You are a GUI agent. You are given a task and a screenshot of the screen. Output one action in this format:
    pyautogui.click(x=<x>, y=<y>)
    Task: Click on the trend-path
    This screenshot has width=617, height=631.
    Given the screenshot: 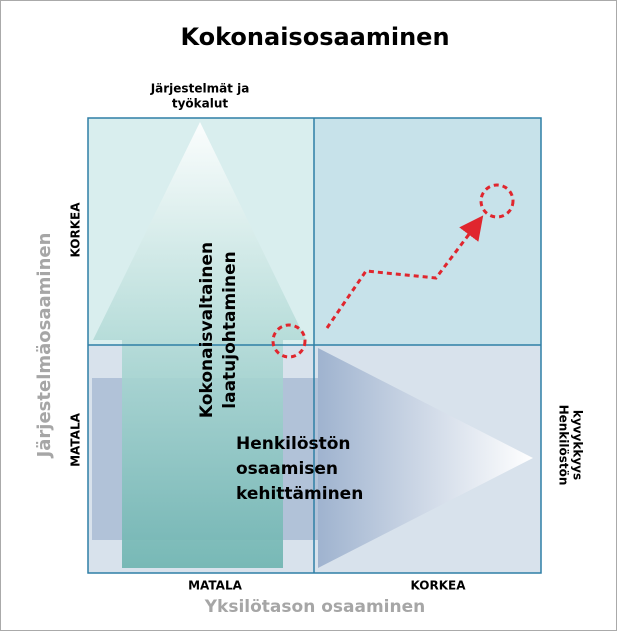 What is the action you would take?
    pyautogui.click(x=393, y=271)
    